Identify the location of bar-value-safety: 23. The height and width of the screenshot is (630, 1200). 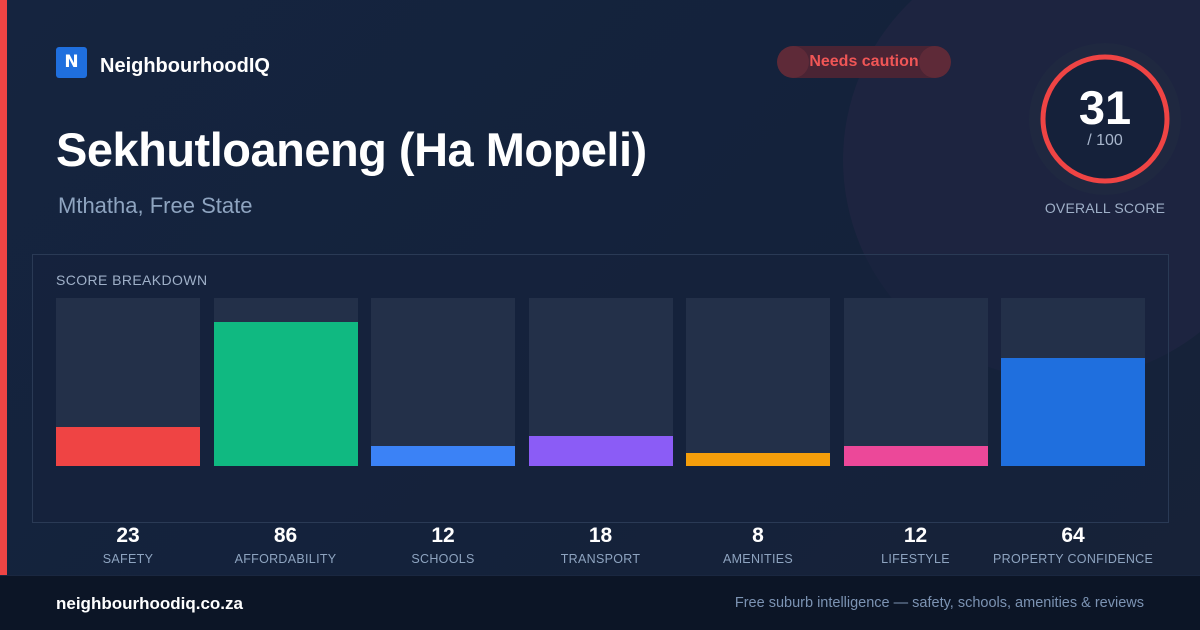
(128, 535).